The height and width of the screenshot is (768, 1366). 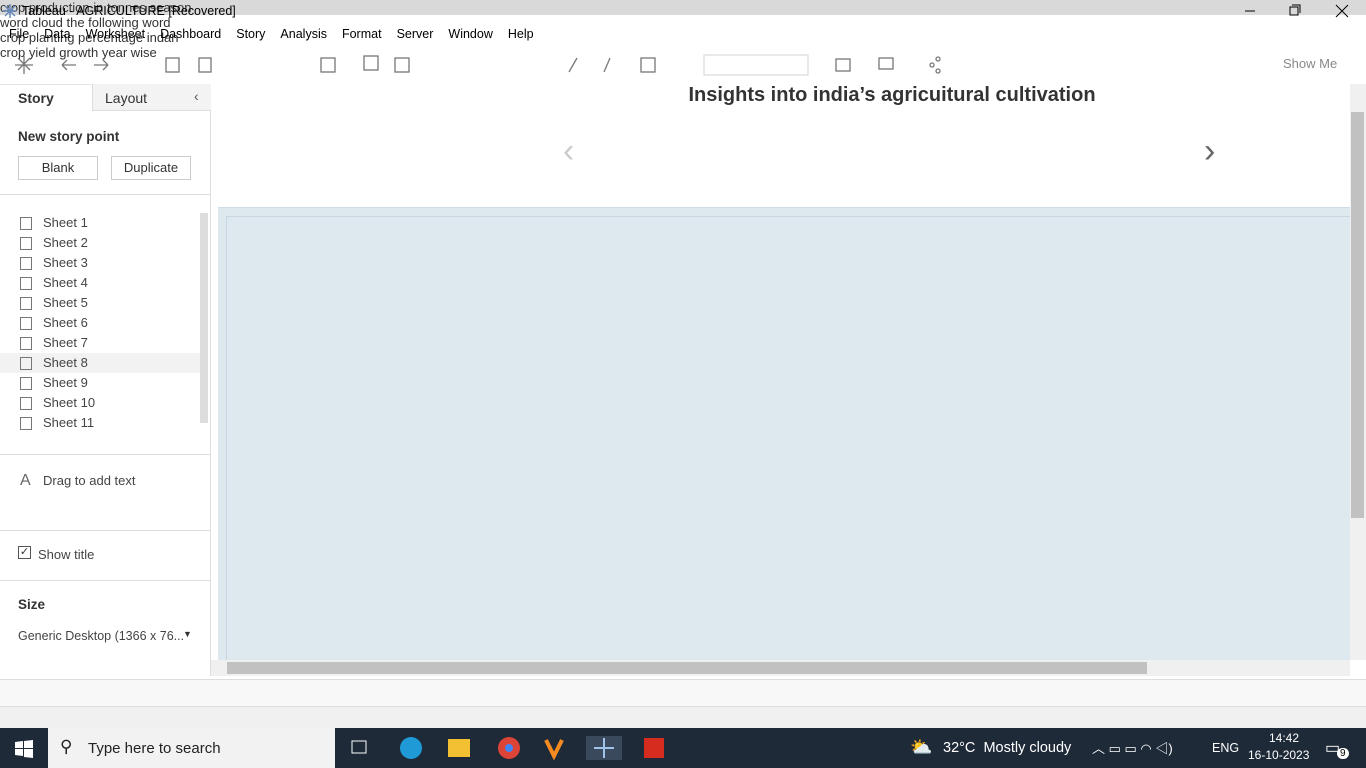 What do you see at coordinates (470, 33) in the screenshot?
I see `menu-item: Window` at bounding box center [470, 33].